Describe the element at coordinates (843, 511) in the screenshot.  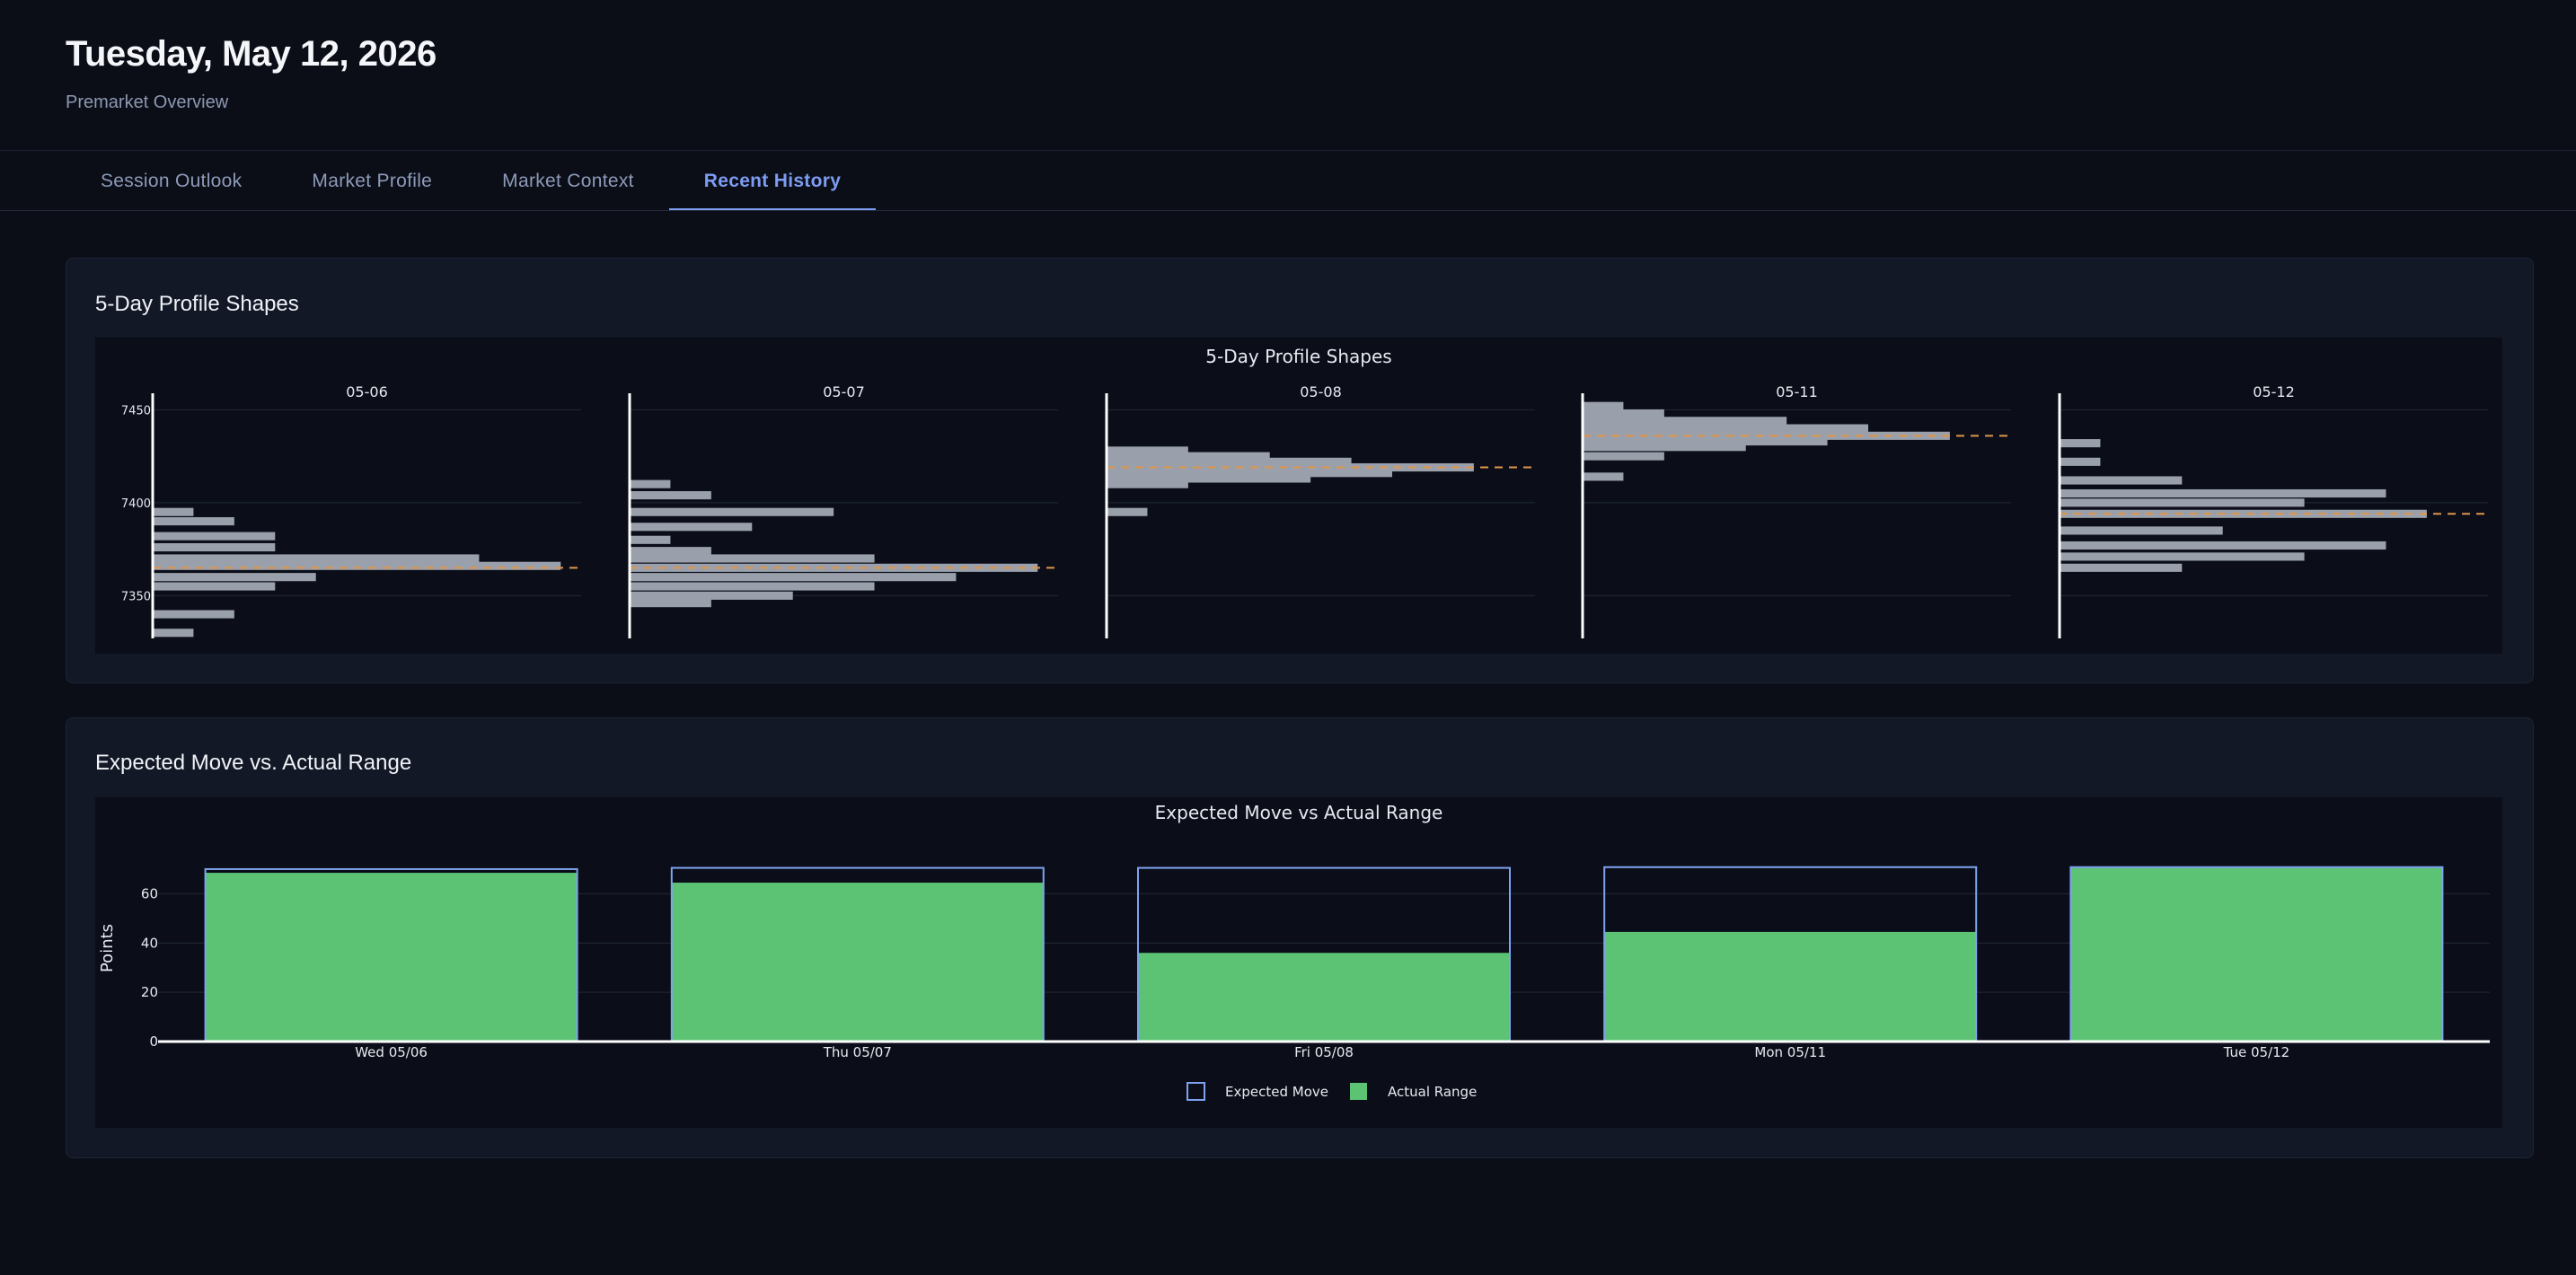
I see `profile-panel-05-07: 05-07` at that location.